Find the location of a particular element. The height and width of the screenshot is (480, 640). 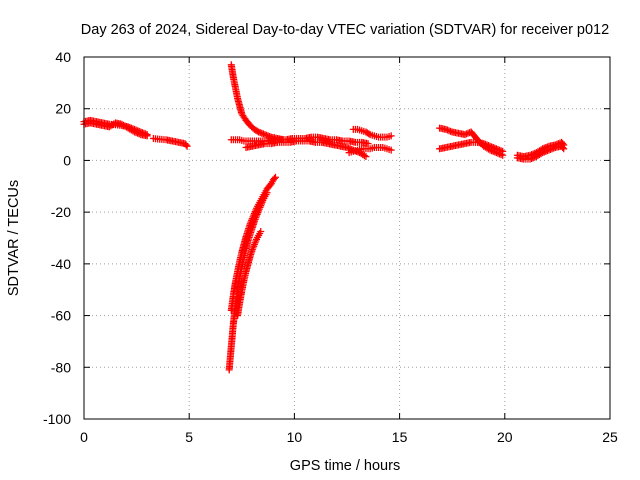

y-tick-label: 20 is located at coordinates (63, 109).